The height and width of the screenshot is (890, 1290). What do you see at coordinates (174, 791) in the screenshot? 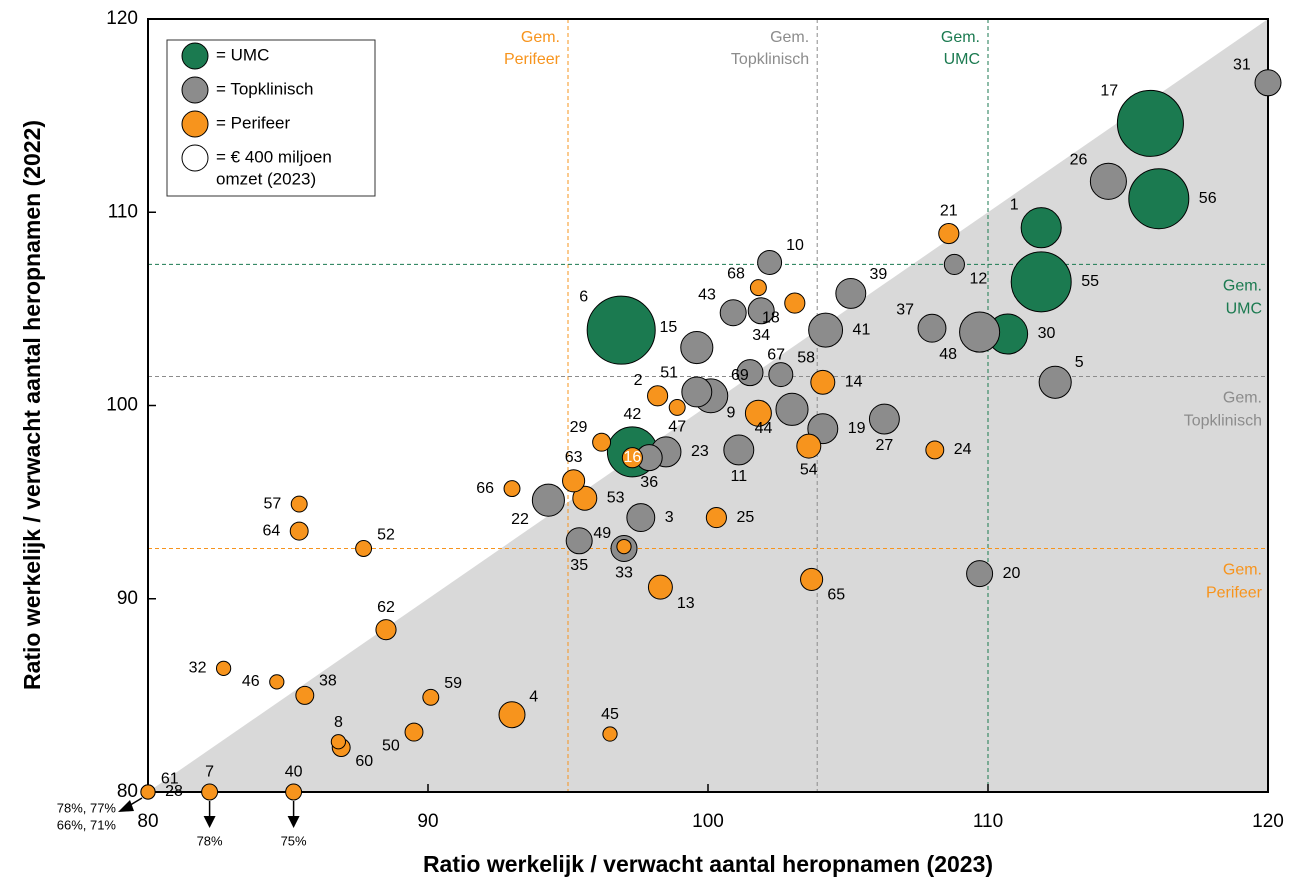
I see `bubble-label: 28` at bounding box center [174, 791].